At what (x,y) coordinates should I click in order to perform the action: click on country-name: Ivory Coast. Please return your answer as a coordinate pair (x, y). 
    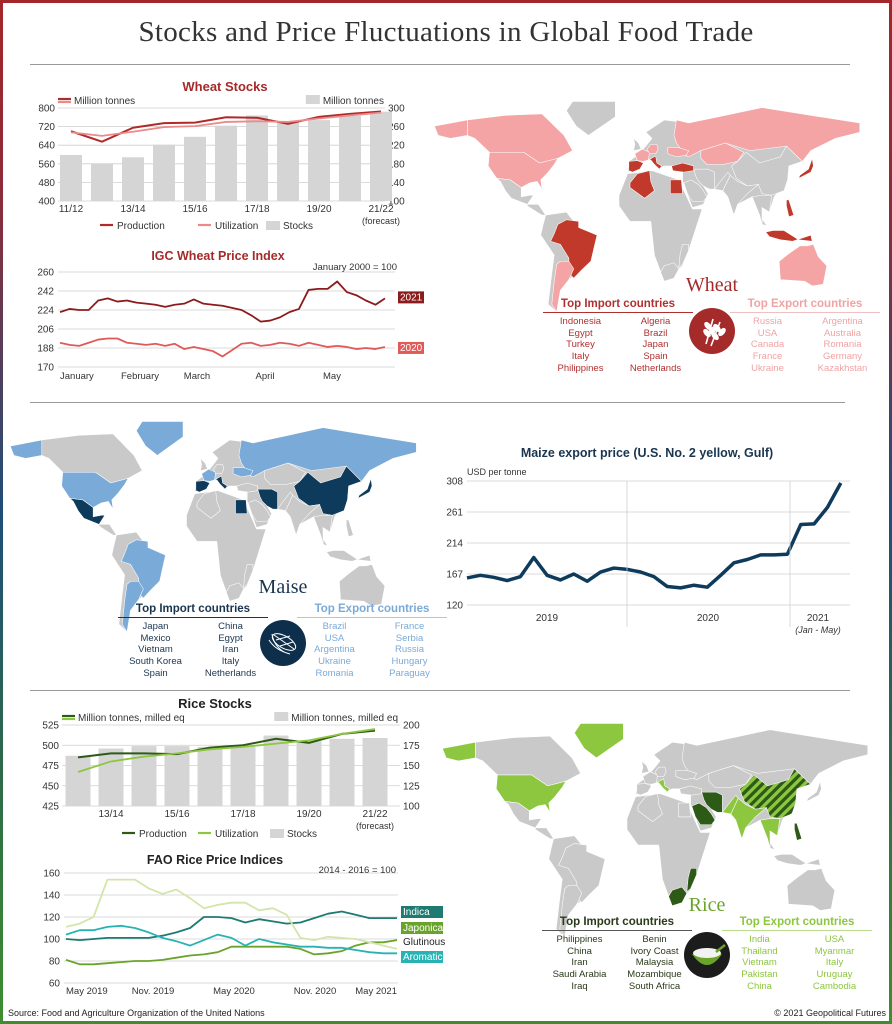
    Looking at the image, I should click on (654, 951).